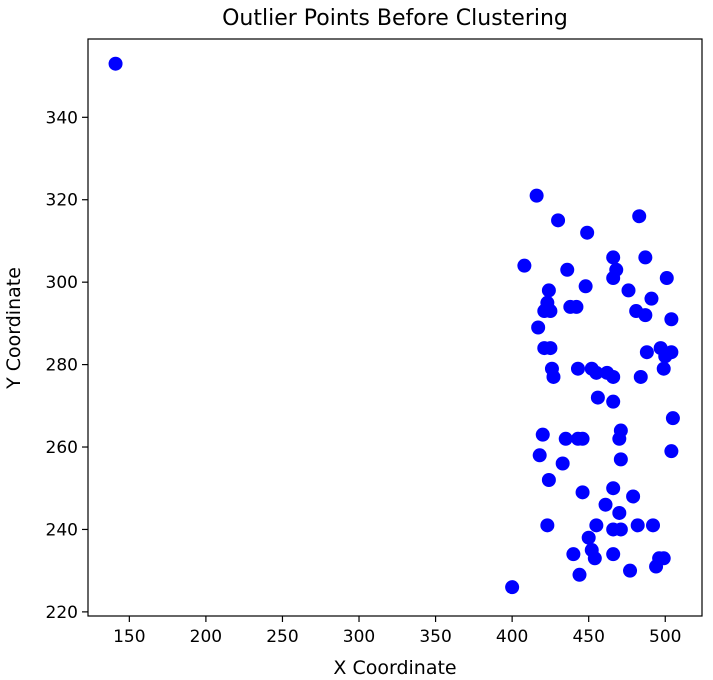 This screenshot has height=680, width=713. Describe the element at coordinates (394, 668) in the screenshot. I see `x-axis-label: X Coordinate` at that location.